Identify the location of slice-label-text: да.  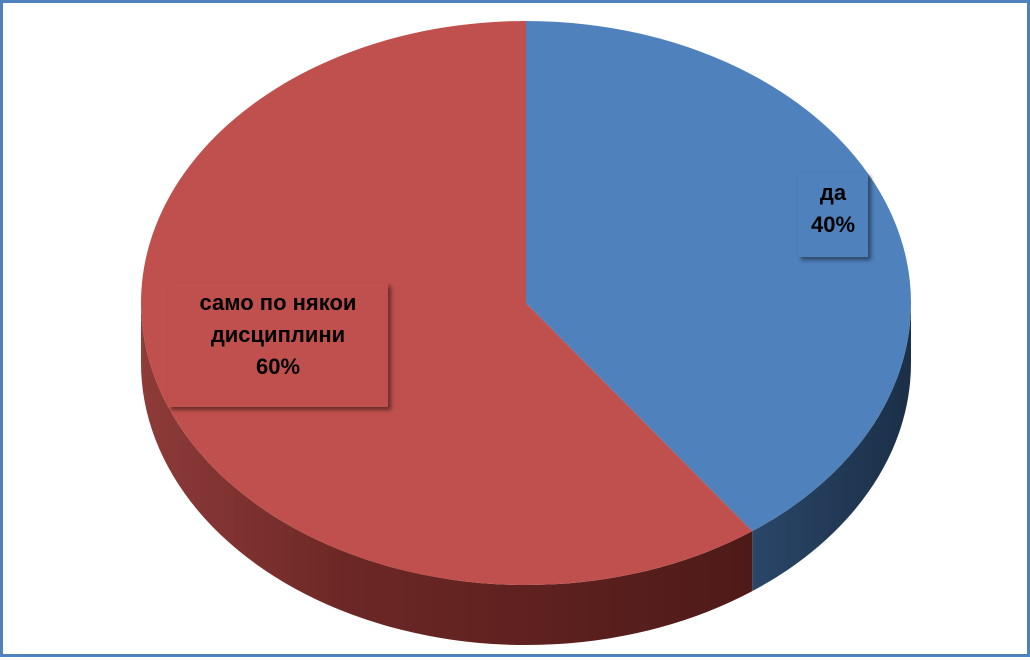
(833, 192).